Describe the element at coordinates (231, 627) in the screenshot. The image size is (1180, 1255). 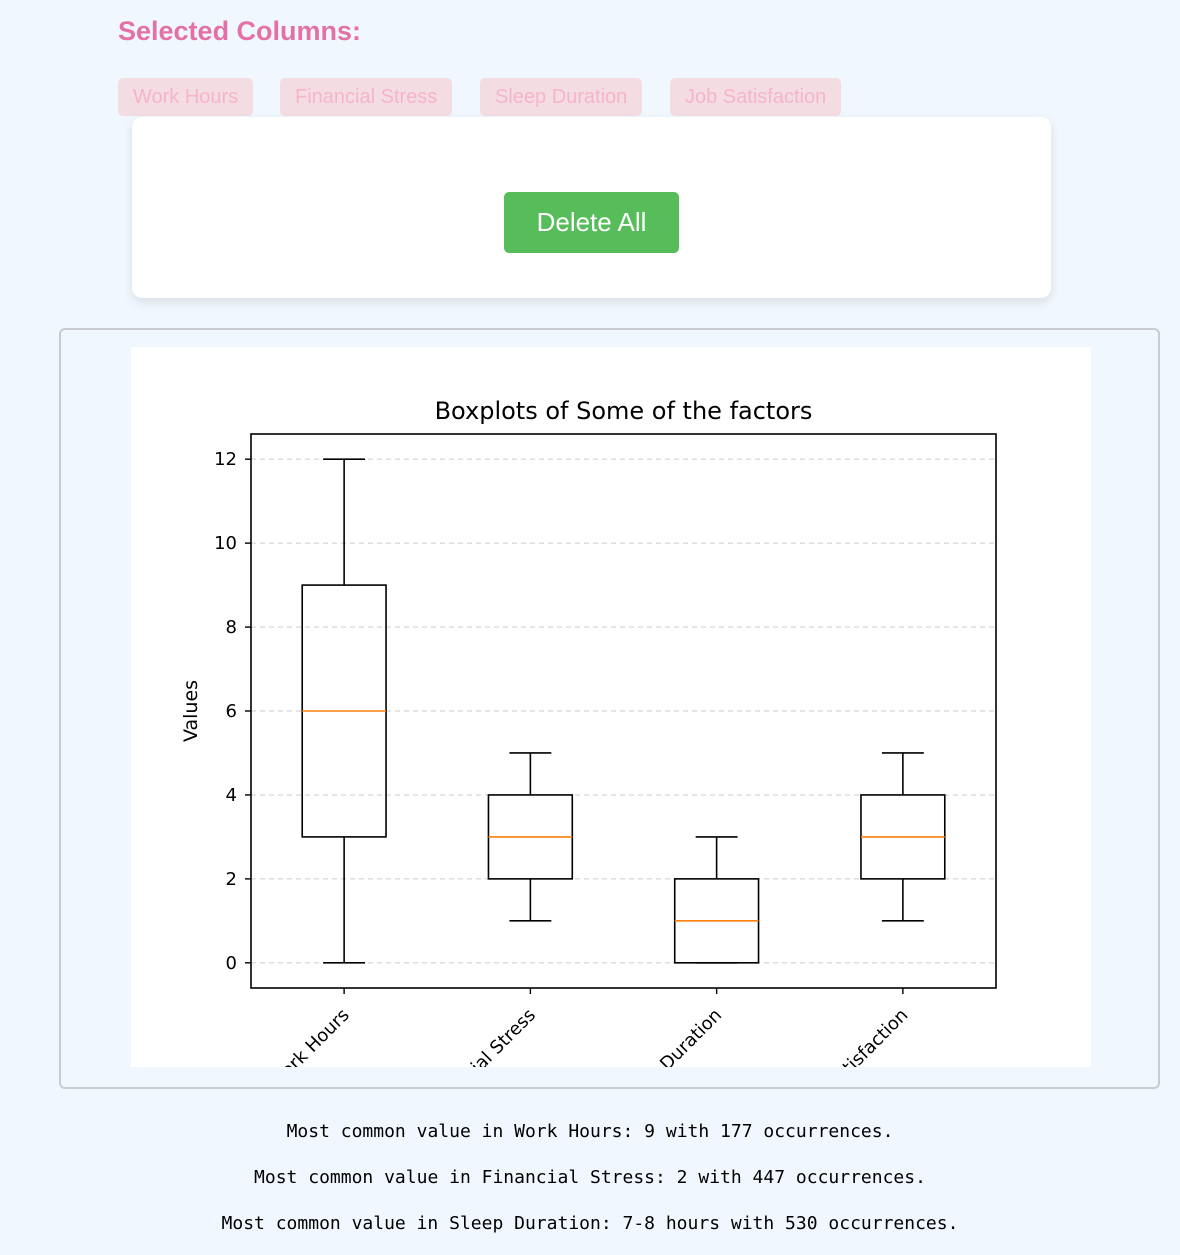
I see `y-tick-label: 8` at that location.